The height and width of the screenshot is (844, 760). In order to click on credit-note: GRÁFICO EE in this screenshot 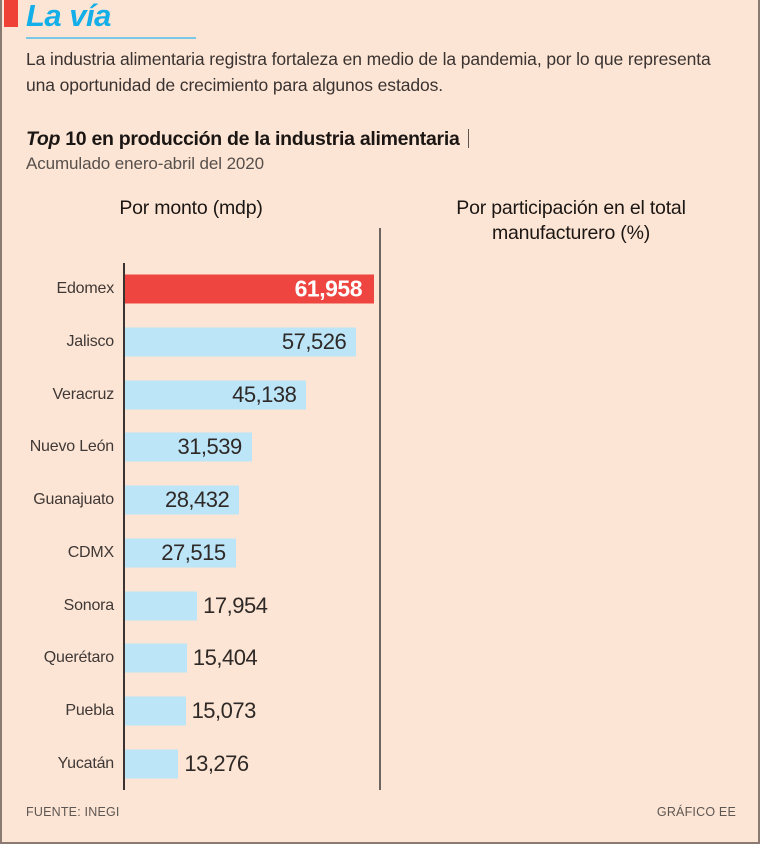, I will do `click(696, 812)`.